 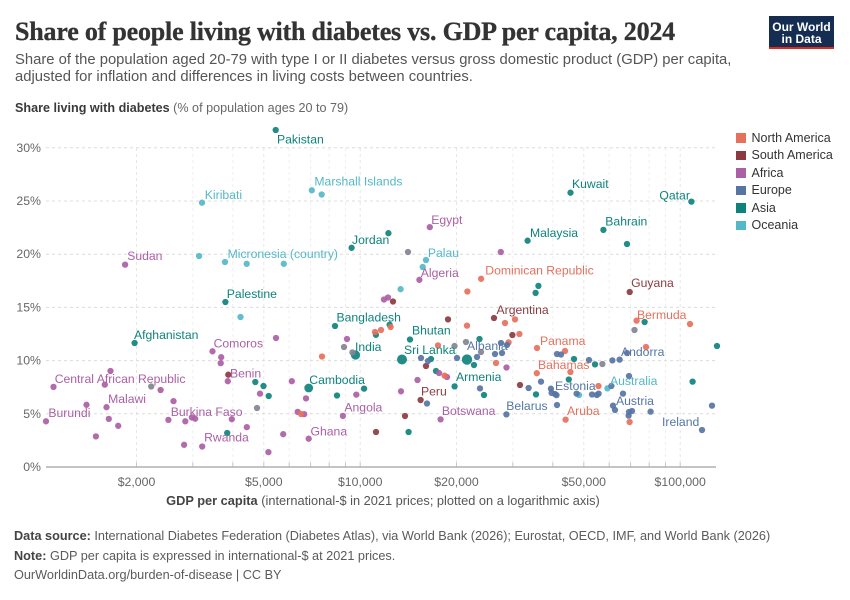 I want to click on svg-text: Australia, so click(x=634, y=381).